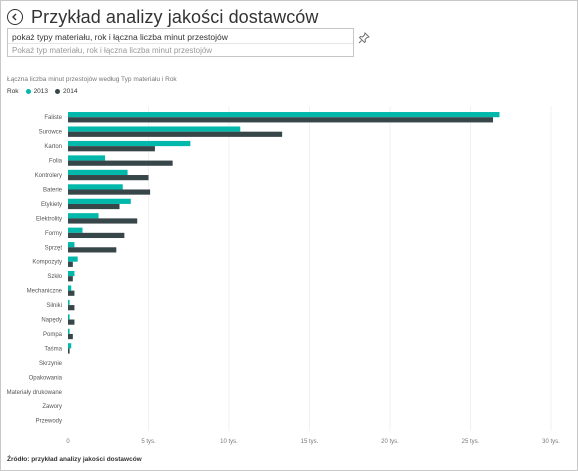 The image size is (578, 471). I want to click on category-label: Opakowania, so click(46, 378).